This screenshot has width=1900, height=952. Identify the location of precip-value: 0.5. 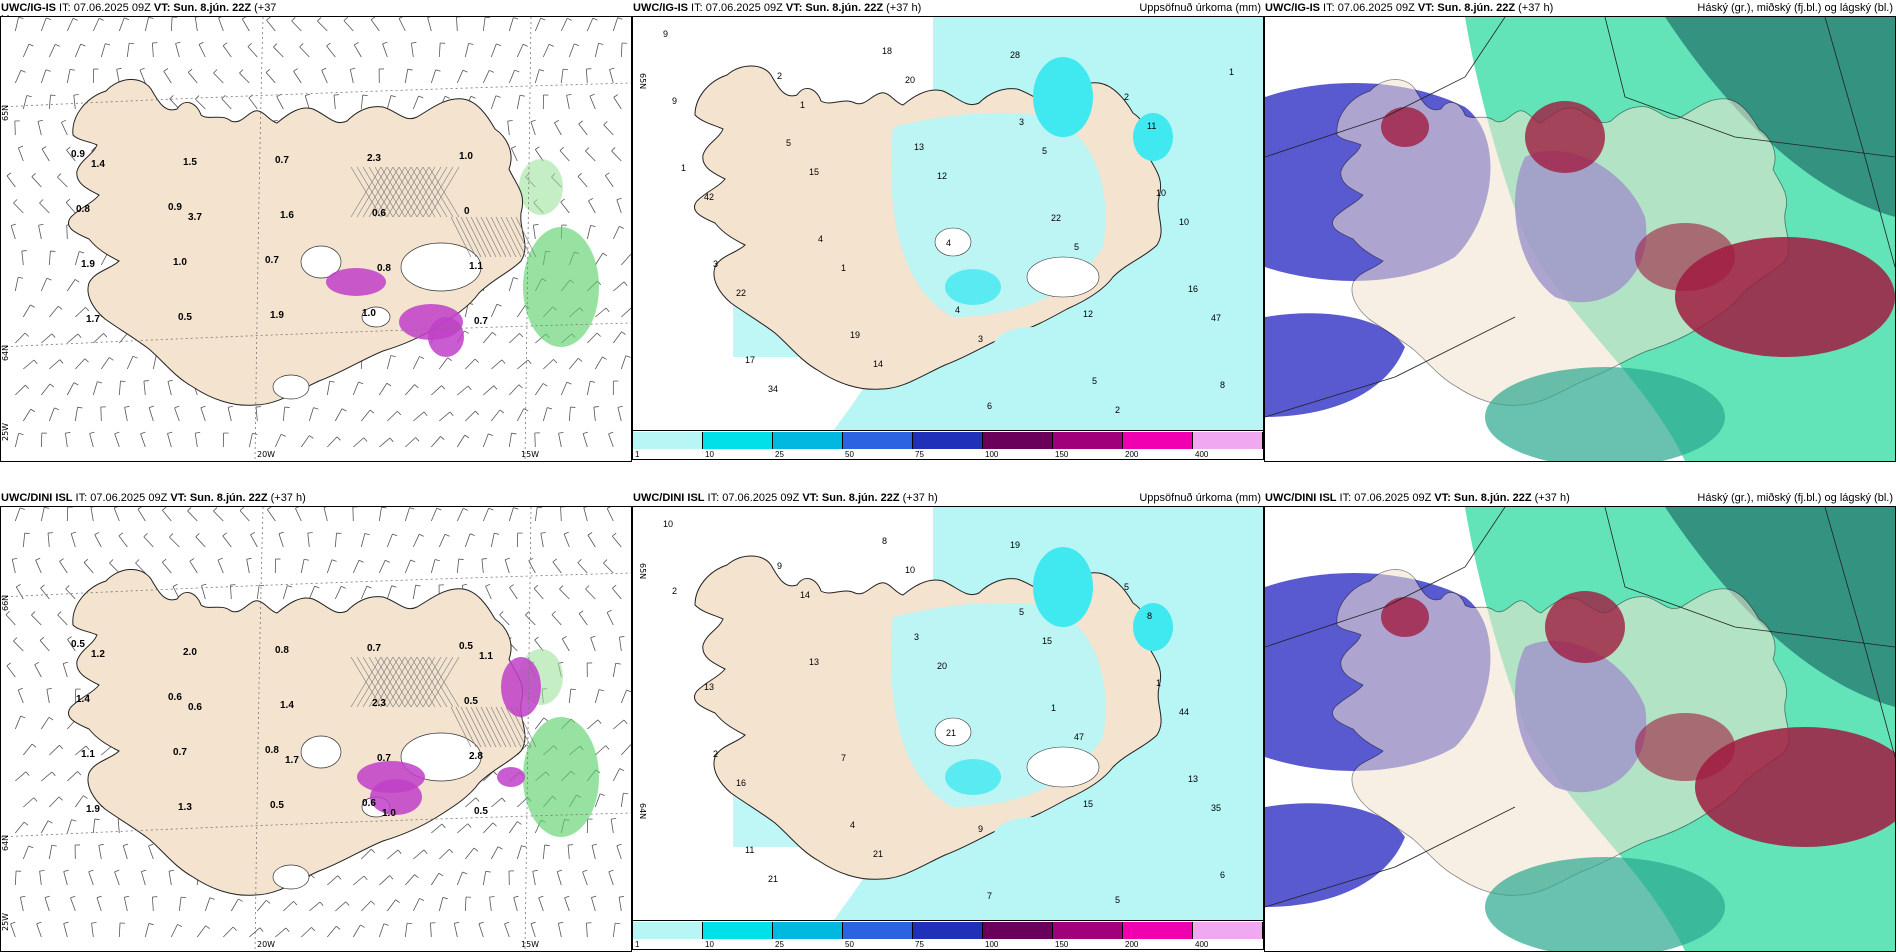
(481, 811).